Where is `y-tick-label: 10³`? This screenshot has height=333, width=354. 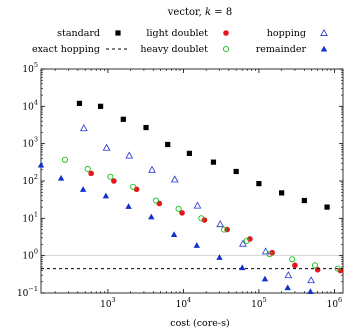
y-tick-label: 10³ is located at coordinates (30, 143).